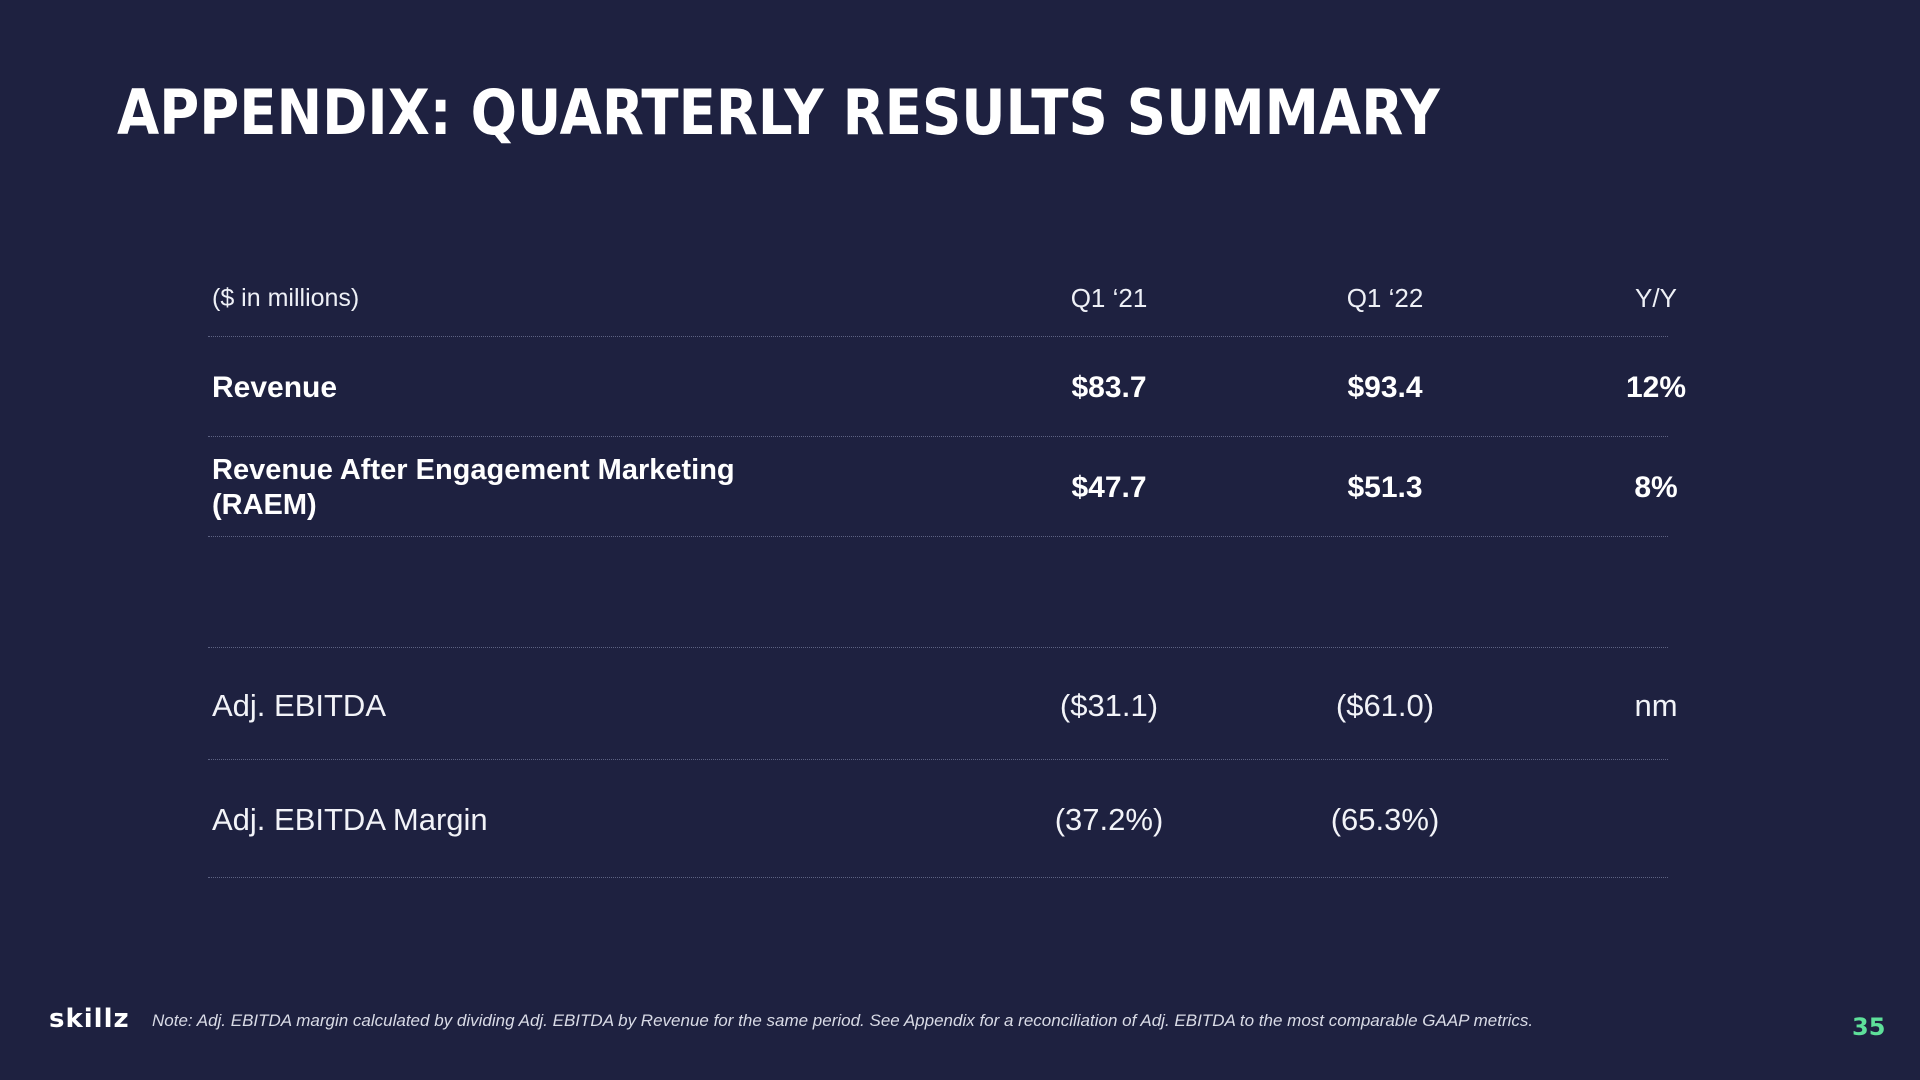  What do you see at coordinates (350, 819) in the screenshot?
I see `row-label: Adj. EBITDA Margin` at bounding box center [350, 819].